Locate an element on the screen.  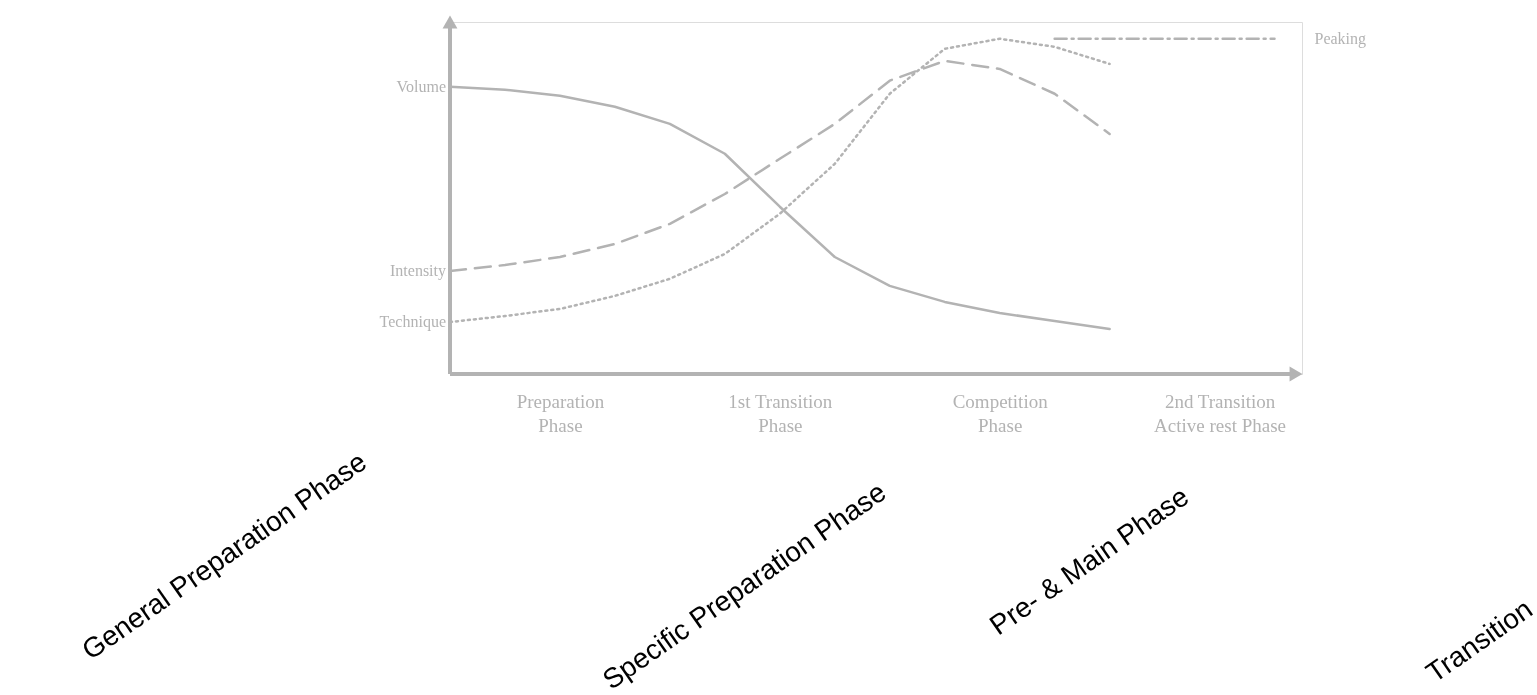
series-label: Intensity is located at coordinates (418, 271).